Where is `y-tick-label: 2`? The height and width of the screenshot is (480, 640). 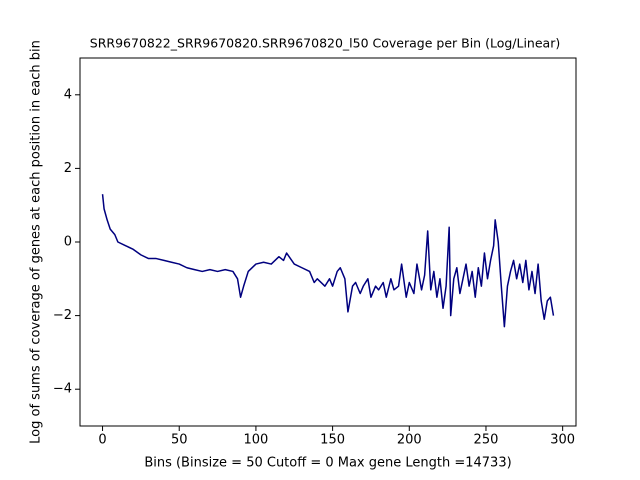
y-tick-label: 2 is located at coordinates (68, 168).